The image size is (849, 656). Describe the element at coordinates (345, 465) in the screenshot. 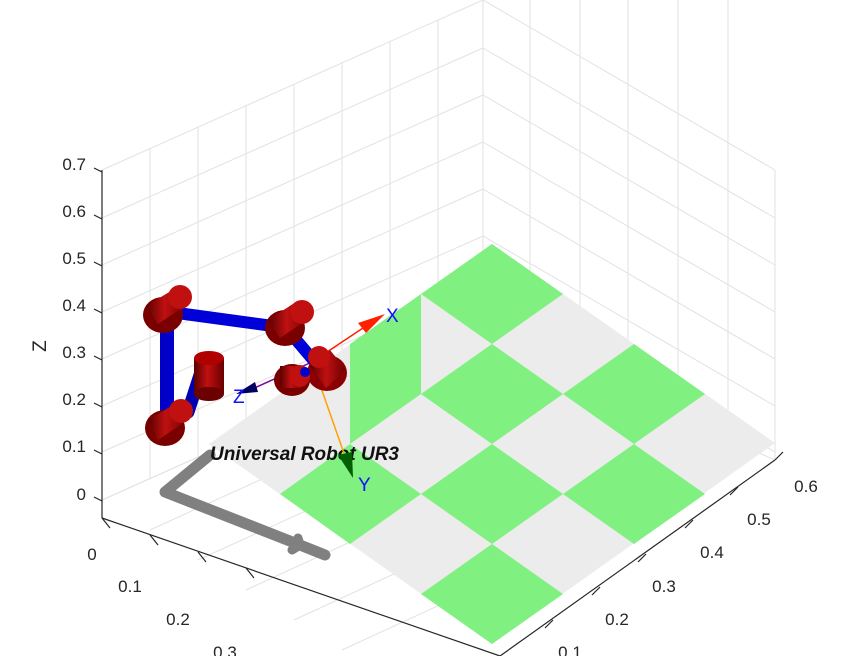

I see `frame-y-arrowhead` at that location.